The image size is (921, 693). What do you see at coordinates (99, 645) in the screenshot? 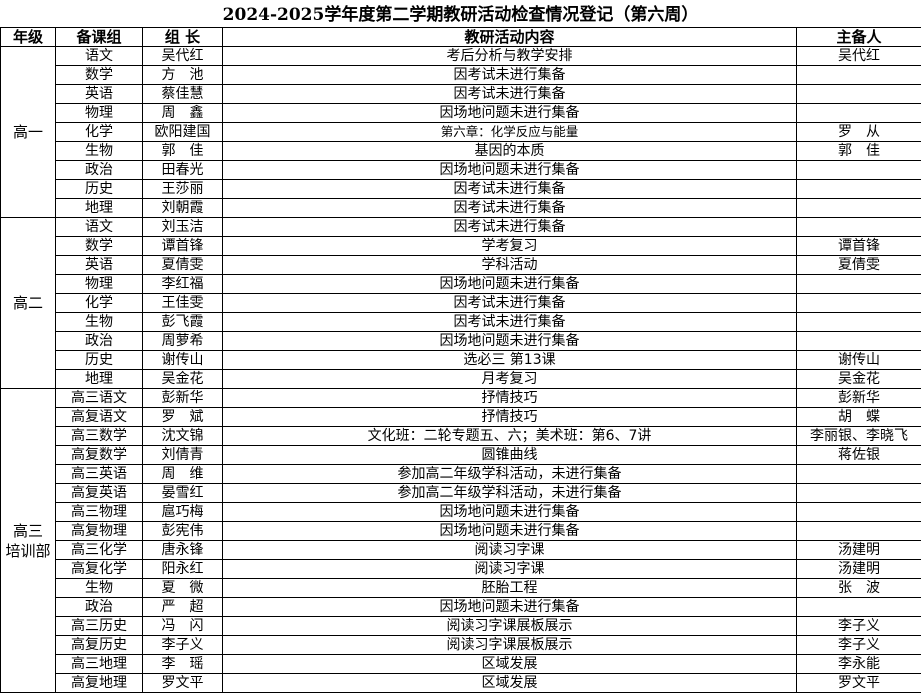
I see `group-cell: 高复历史` at bounding box center [99, 645].